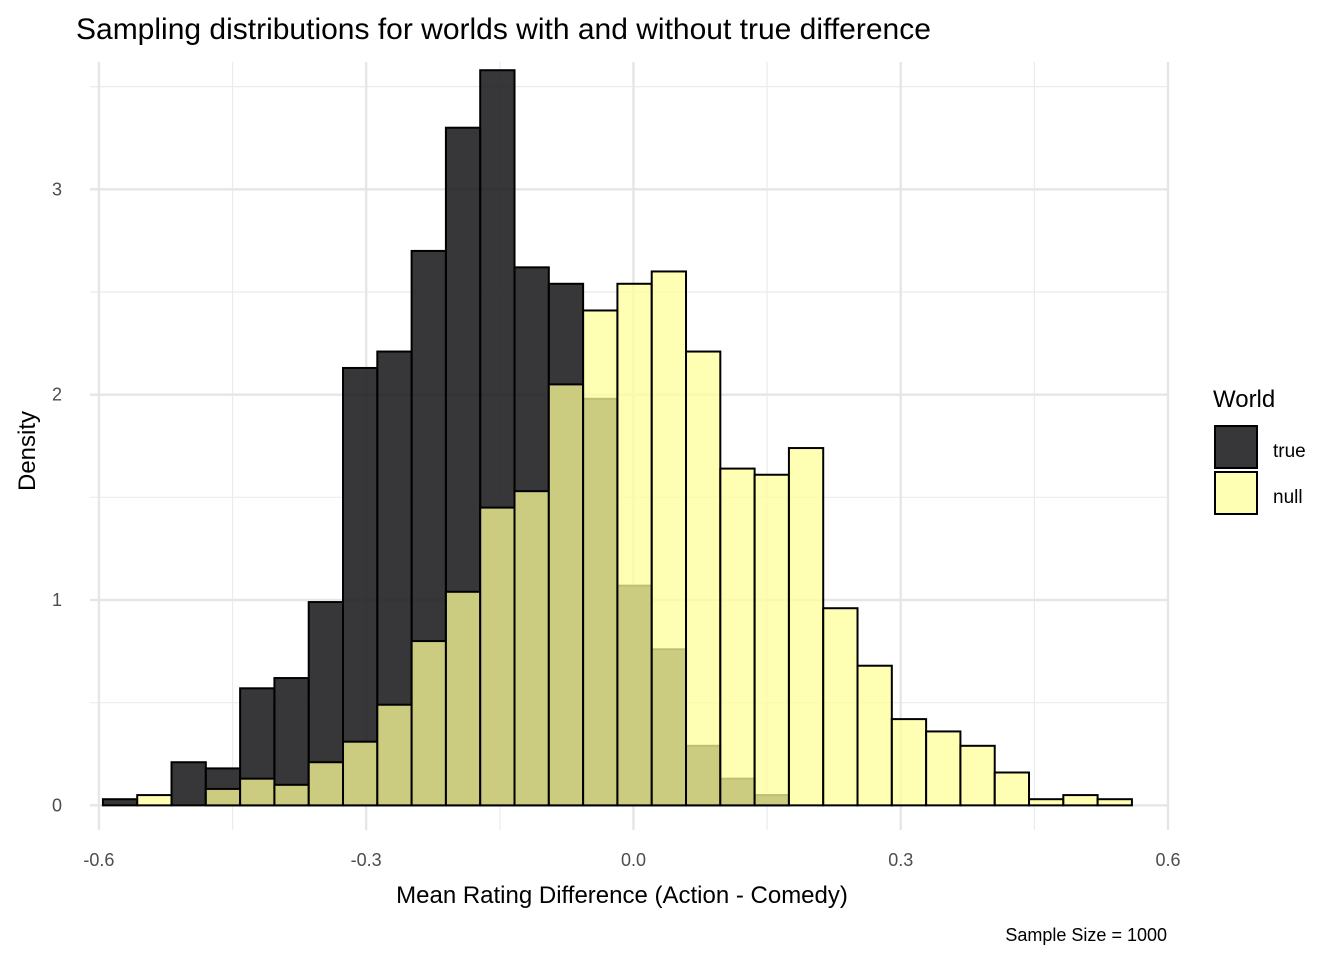 The height and width of the screenshot is (960, 1344). I want to click on x-axis-title: Mean Rating Difference (Action - Comedy), so click(622, 895).